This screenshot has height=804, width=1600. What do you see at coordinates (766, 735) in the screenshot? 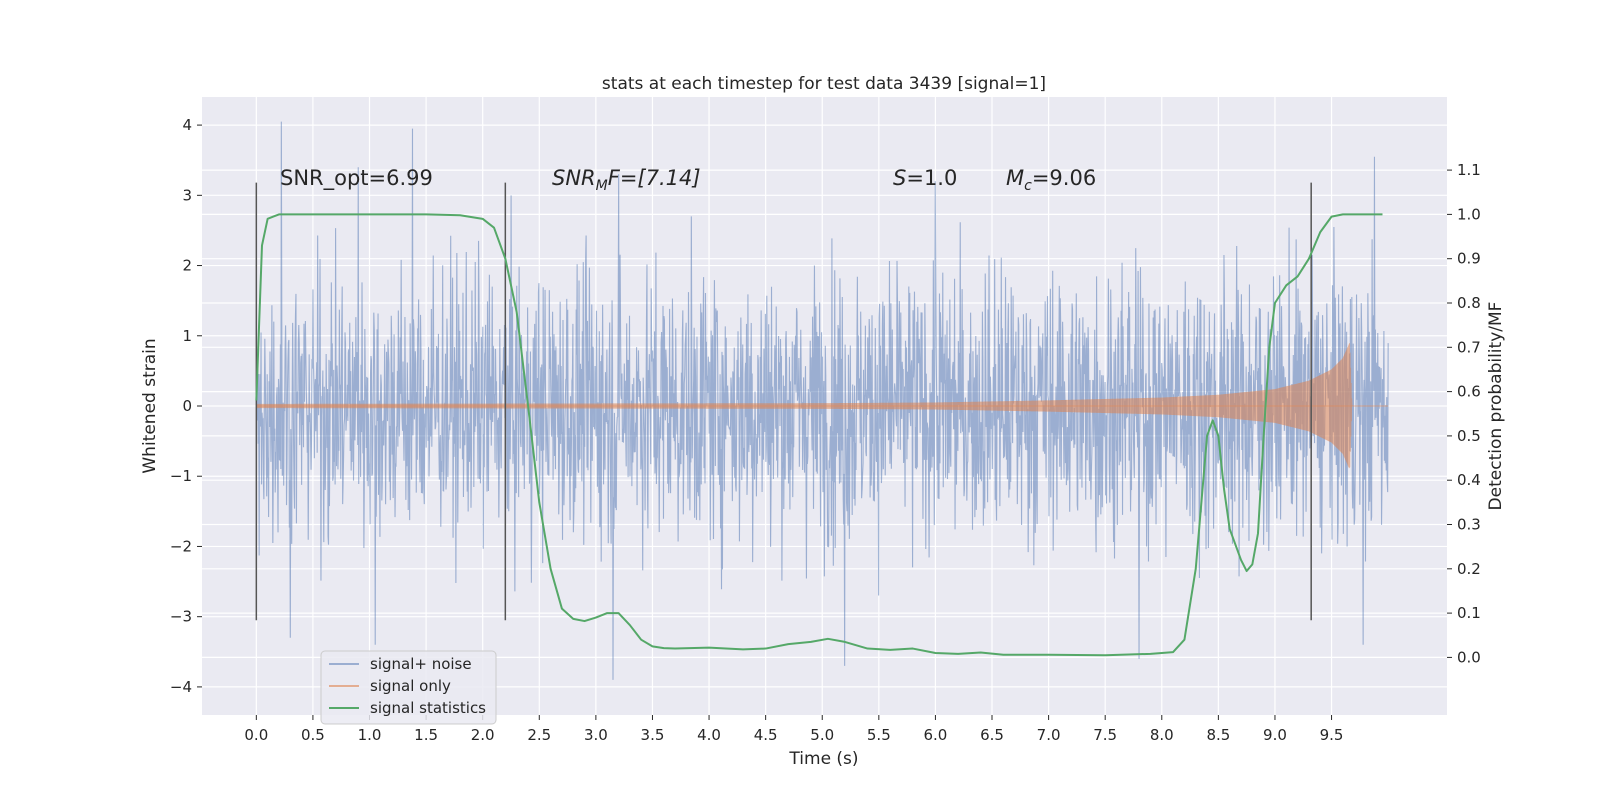
I see `x-tick-label: 4.5` at bounding box center [766, 735].